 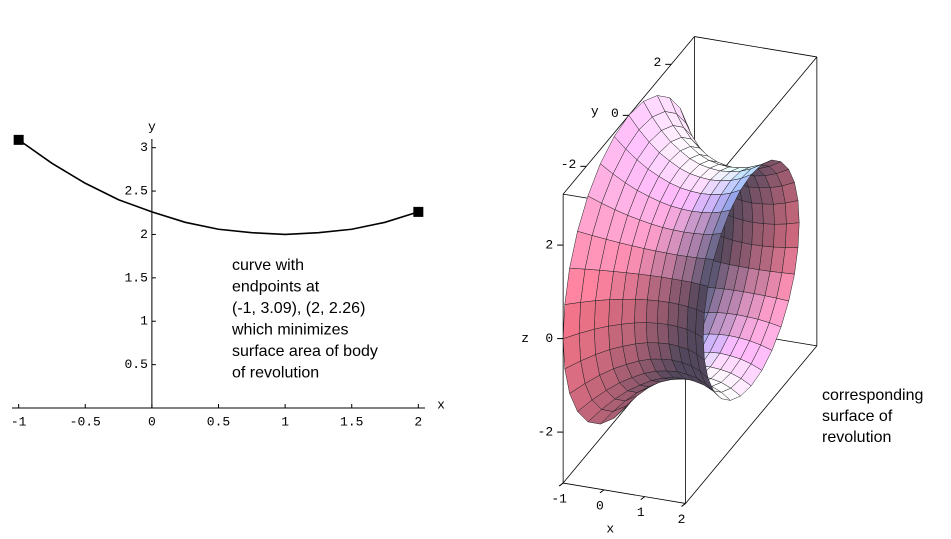 I want to click on z-axis-label: z, so click(x=525, y=338).